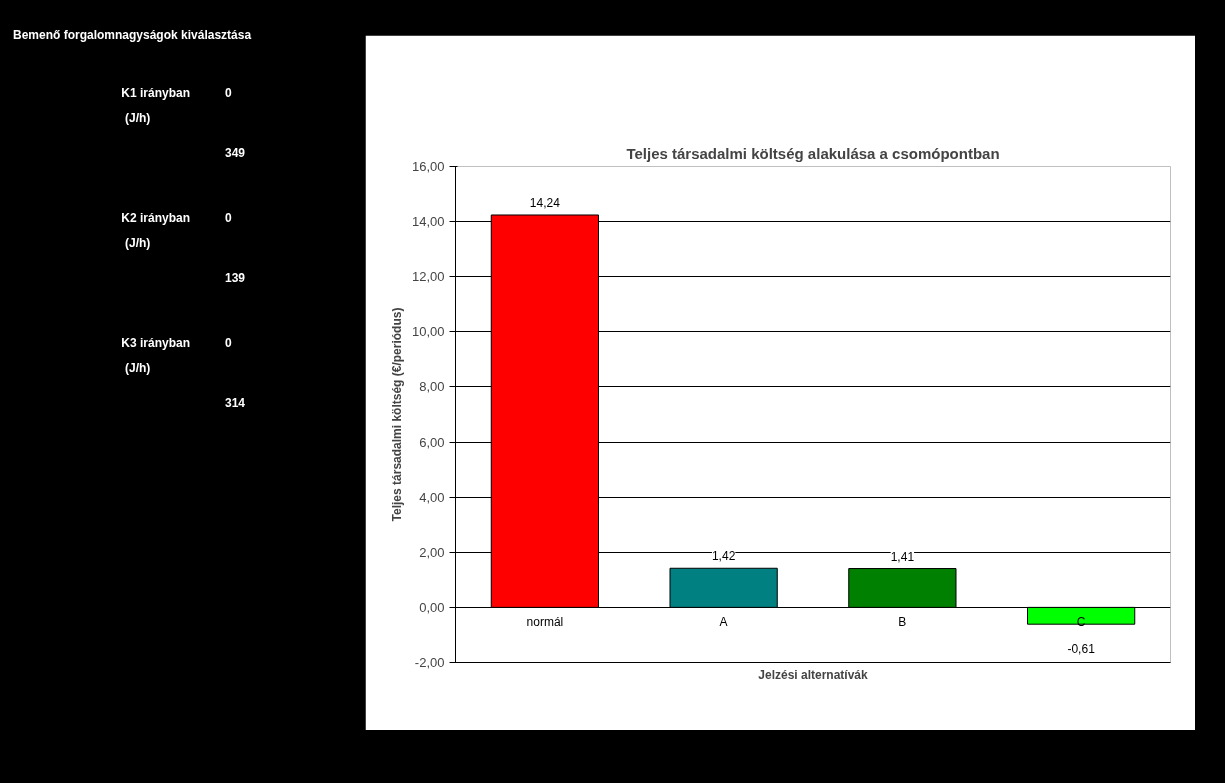  What do you see at coordinates (155, 218) in the screenshot?
I see `text: K2 irányban` at bounding box center [155, 218].